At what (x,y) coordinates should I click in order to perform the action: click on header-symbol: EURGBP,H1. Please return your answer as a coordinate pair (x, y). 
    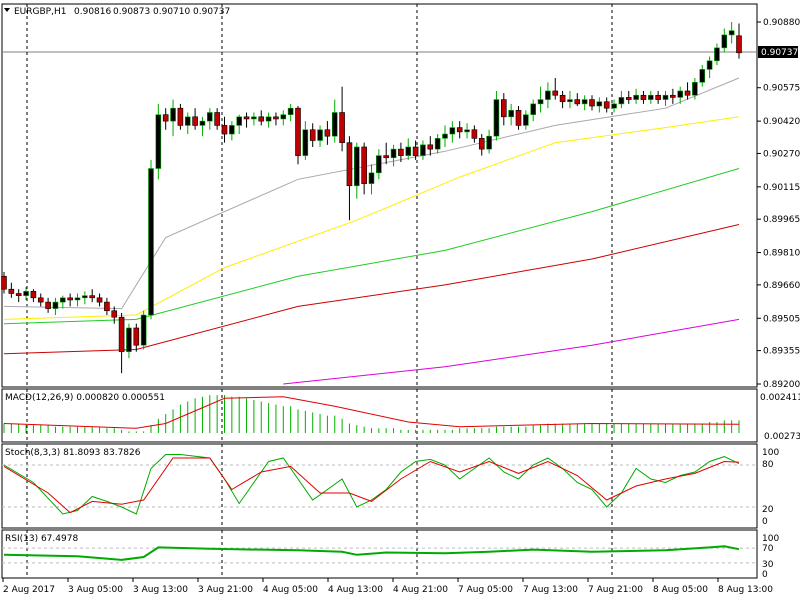
    Looking at the image, I should click on (40, 12).